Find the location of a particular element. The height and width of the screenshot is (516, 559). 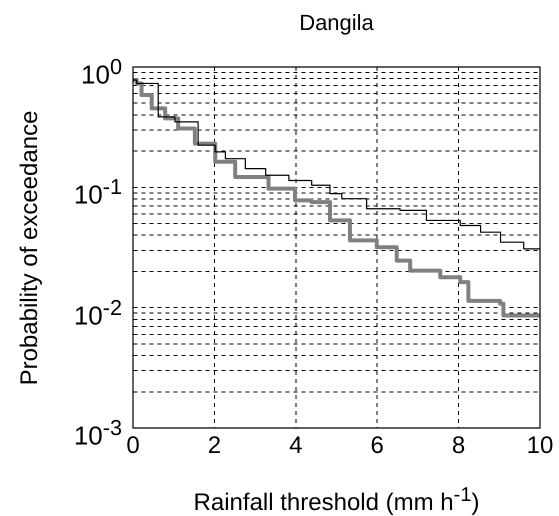

y-axis-title: Probability of exceedance is located at coordinates (29, 248).